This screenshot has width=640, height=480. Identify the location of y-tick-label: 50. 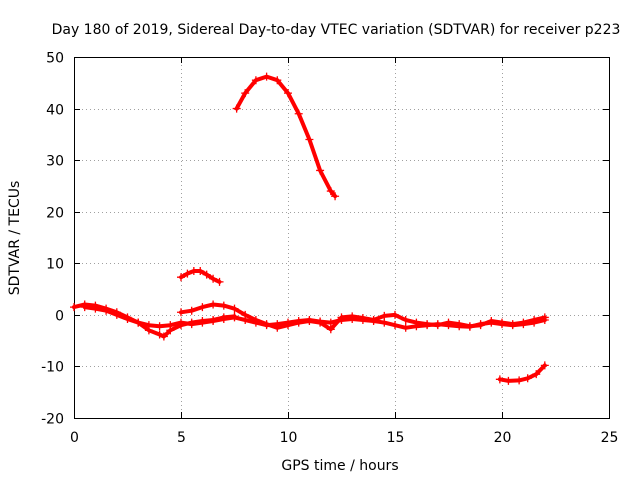
(55, 59).